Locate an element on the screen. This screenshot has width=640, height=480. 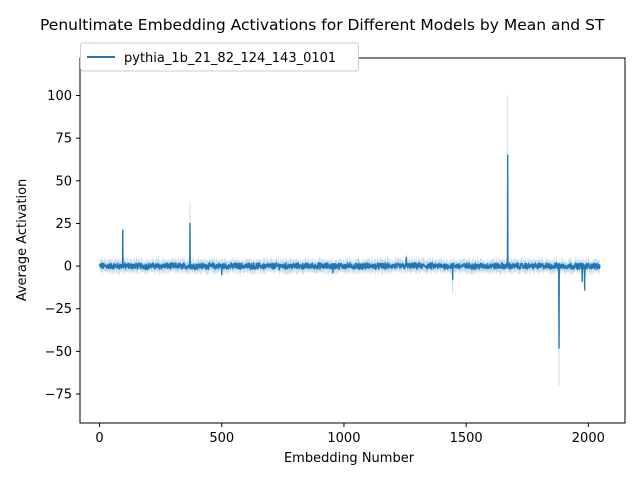
y-tick-label: 50 is located at coordinates (63, 181).